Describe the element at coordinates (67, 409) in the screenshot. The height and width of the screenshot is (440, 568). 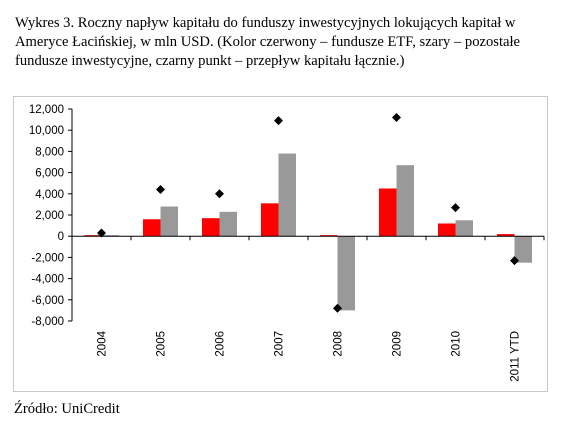
I see `source-note: Źródło: UniCredit` at that location.